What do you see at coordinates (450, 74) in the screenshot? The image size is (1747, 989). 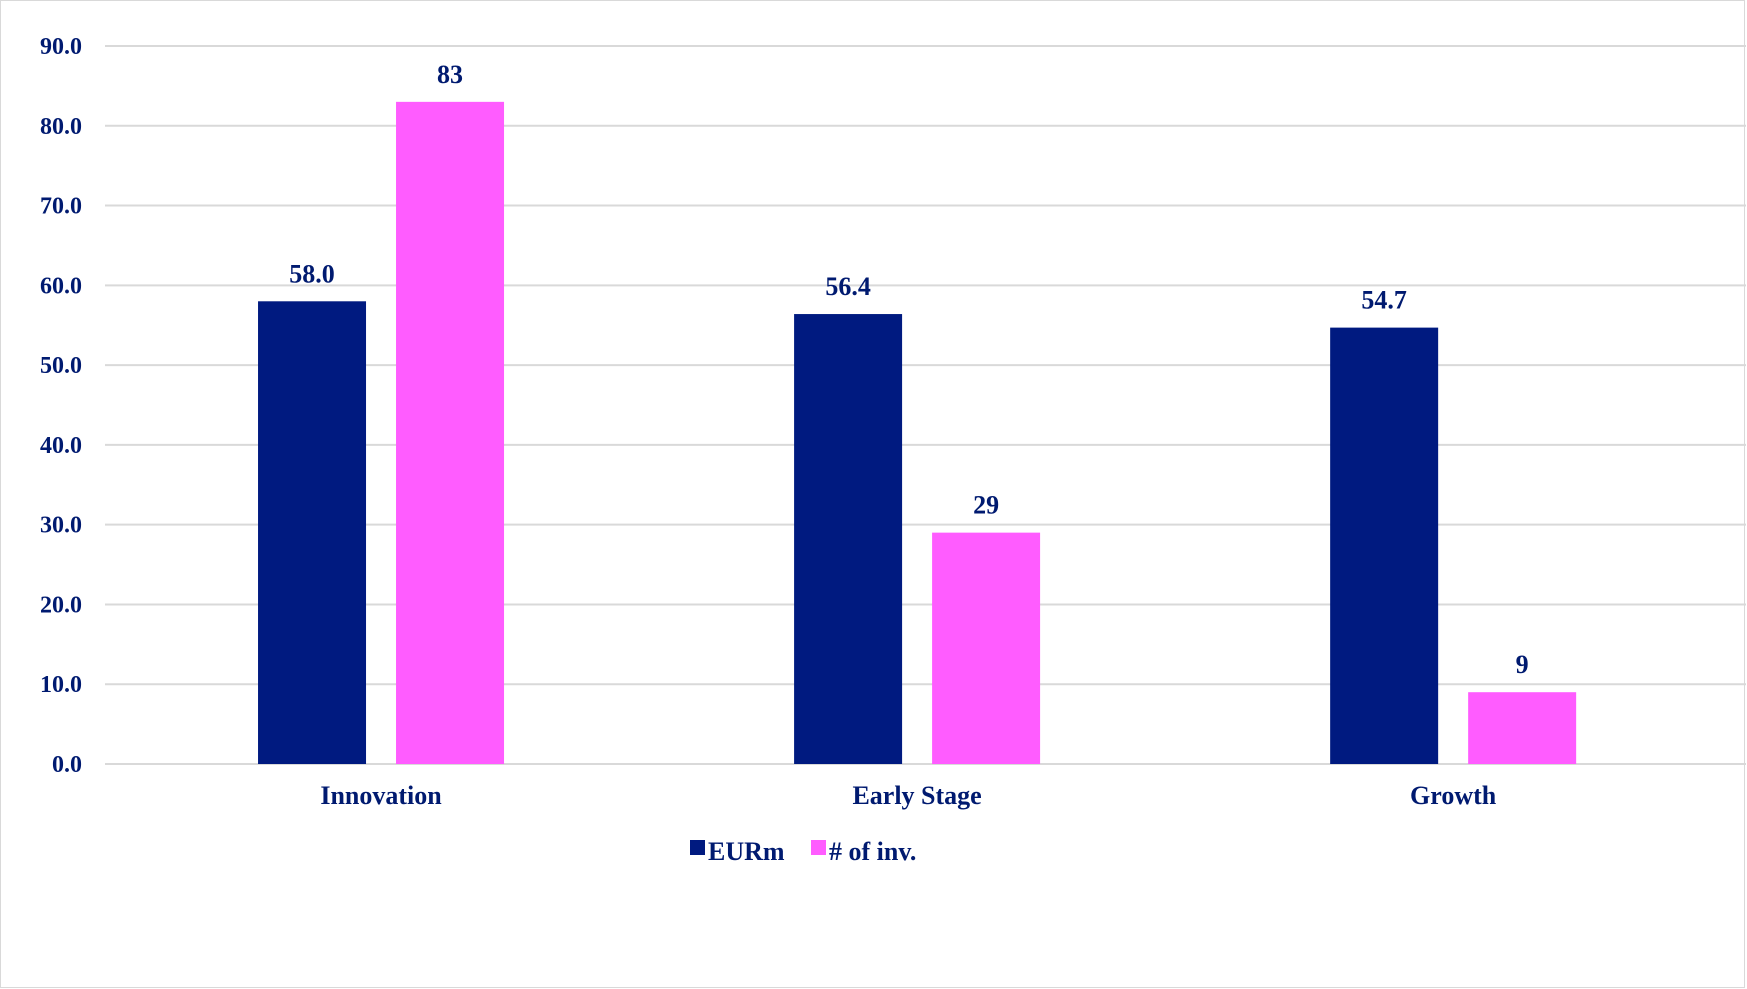 I see `data-label: 83` at bounding box center [450, 74].